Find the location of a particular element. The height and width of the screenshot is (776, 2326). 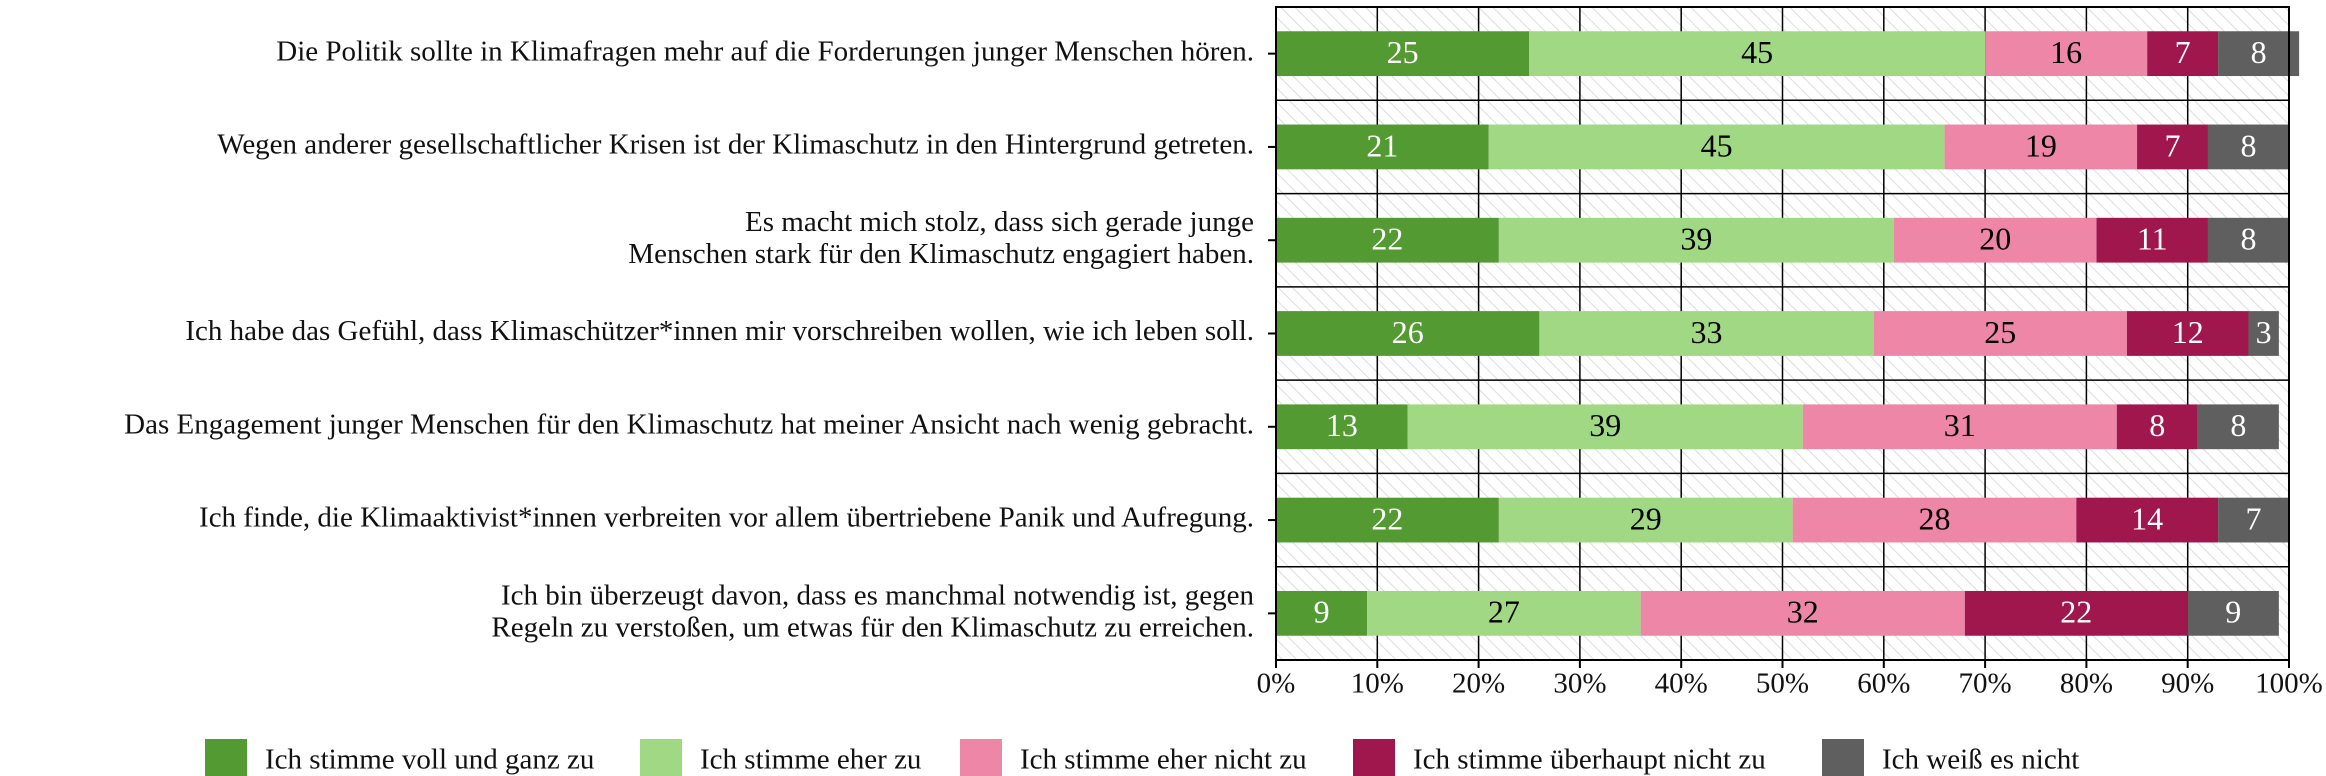

data-label: 14 is located at coordinates (2147, 518).